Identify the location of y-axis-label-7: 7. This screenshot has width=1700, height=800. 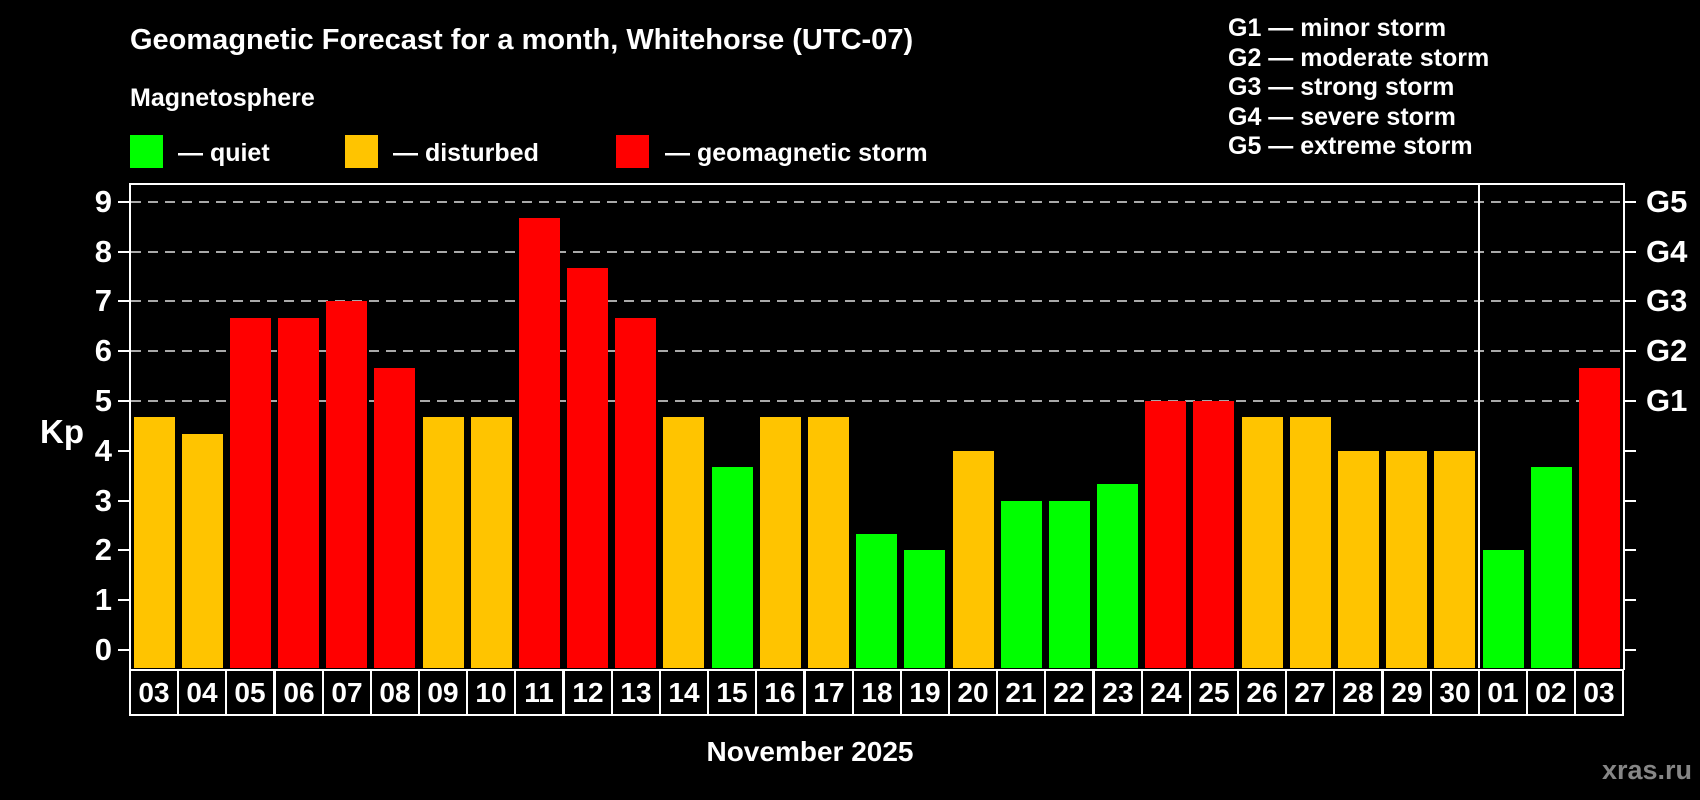
(103, 300).